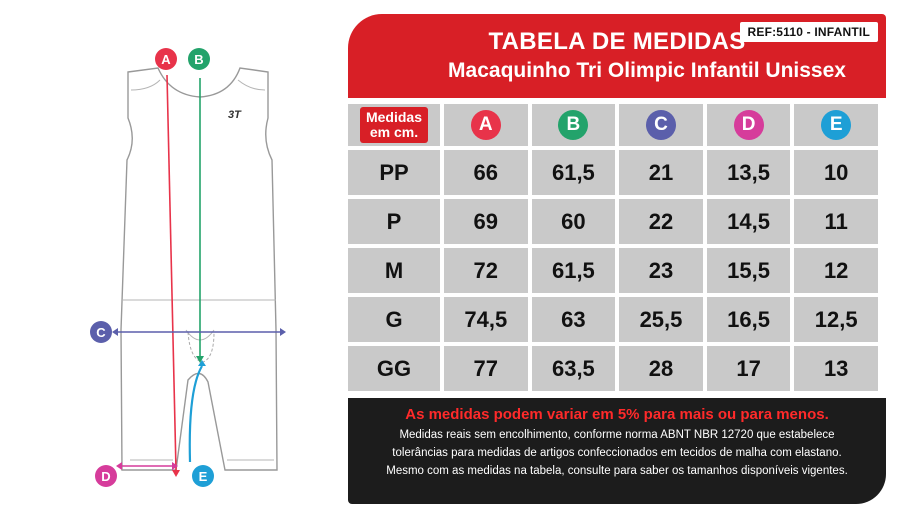 This screenshot has height=525, width=900. What do you see at coordinates (836, 270) in the screenshot?
I see `table-cell: 12` at bounding box center [836, 270].